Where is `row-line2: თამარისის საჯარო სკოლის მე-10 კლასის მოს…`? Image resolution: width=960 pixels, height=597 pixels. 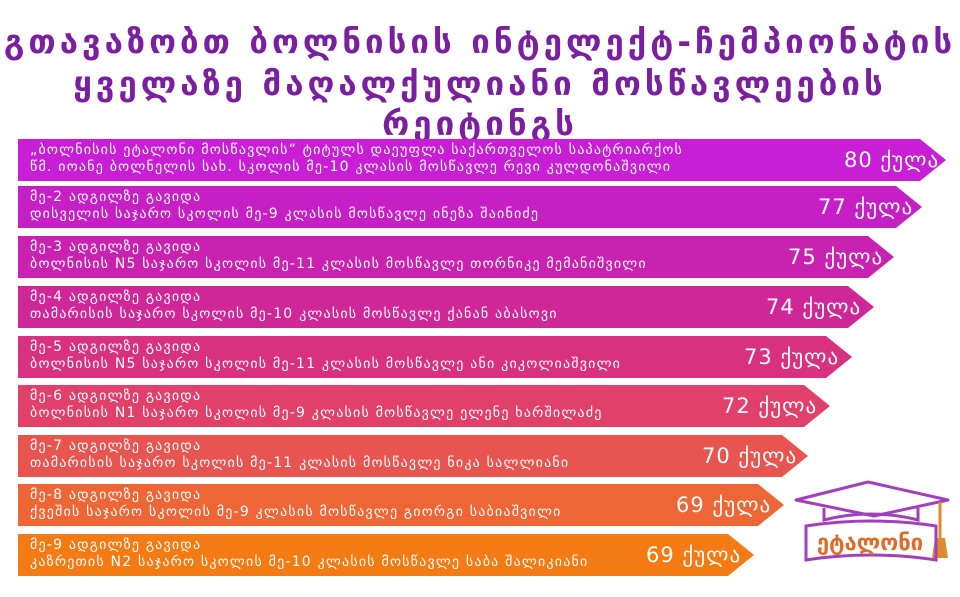 row-line2: თამარისის საჯარო სკოლის მე-10 კლასის მოს… is located at coordinates (294, 314).